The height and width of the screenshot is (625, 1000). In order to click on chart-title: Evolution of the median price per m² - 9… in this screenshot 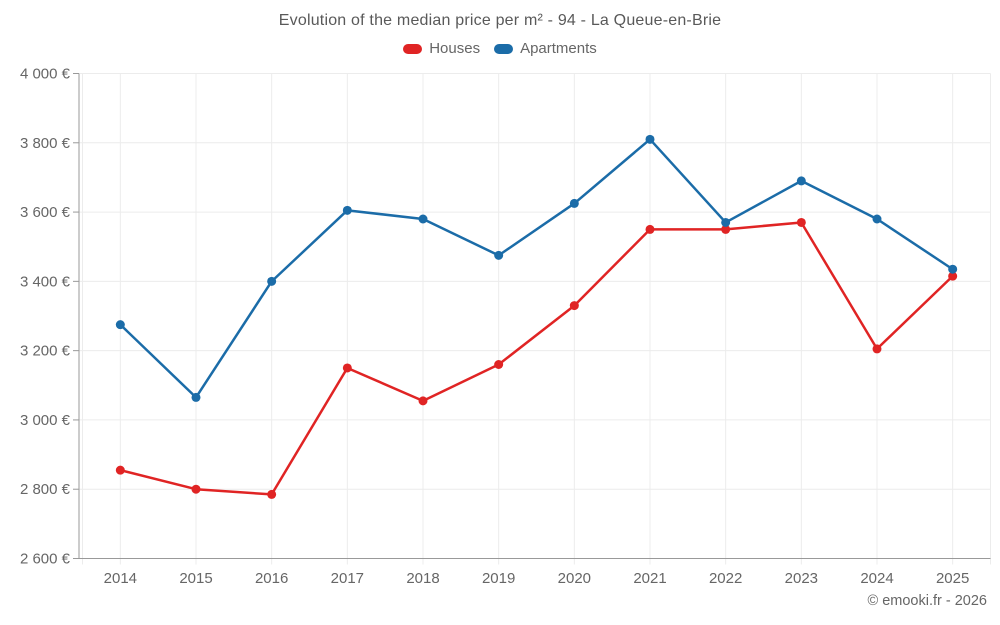, I will do `click(500, 20)`.